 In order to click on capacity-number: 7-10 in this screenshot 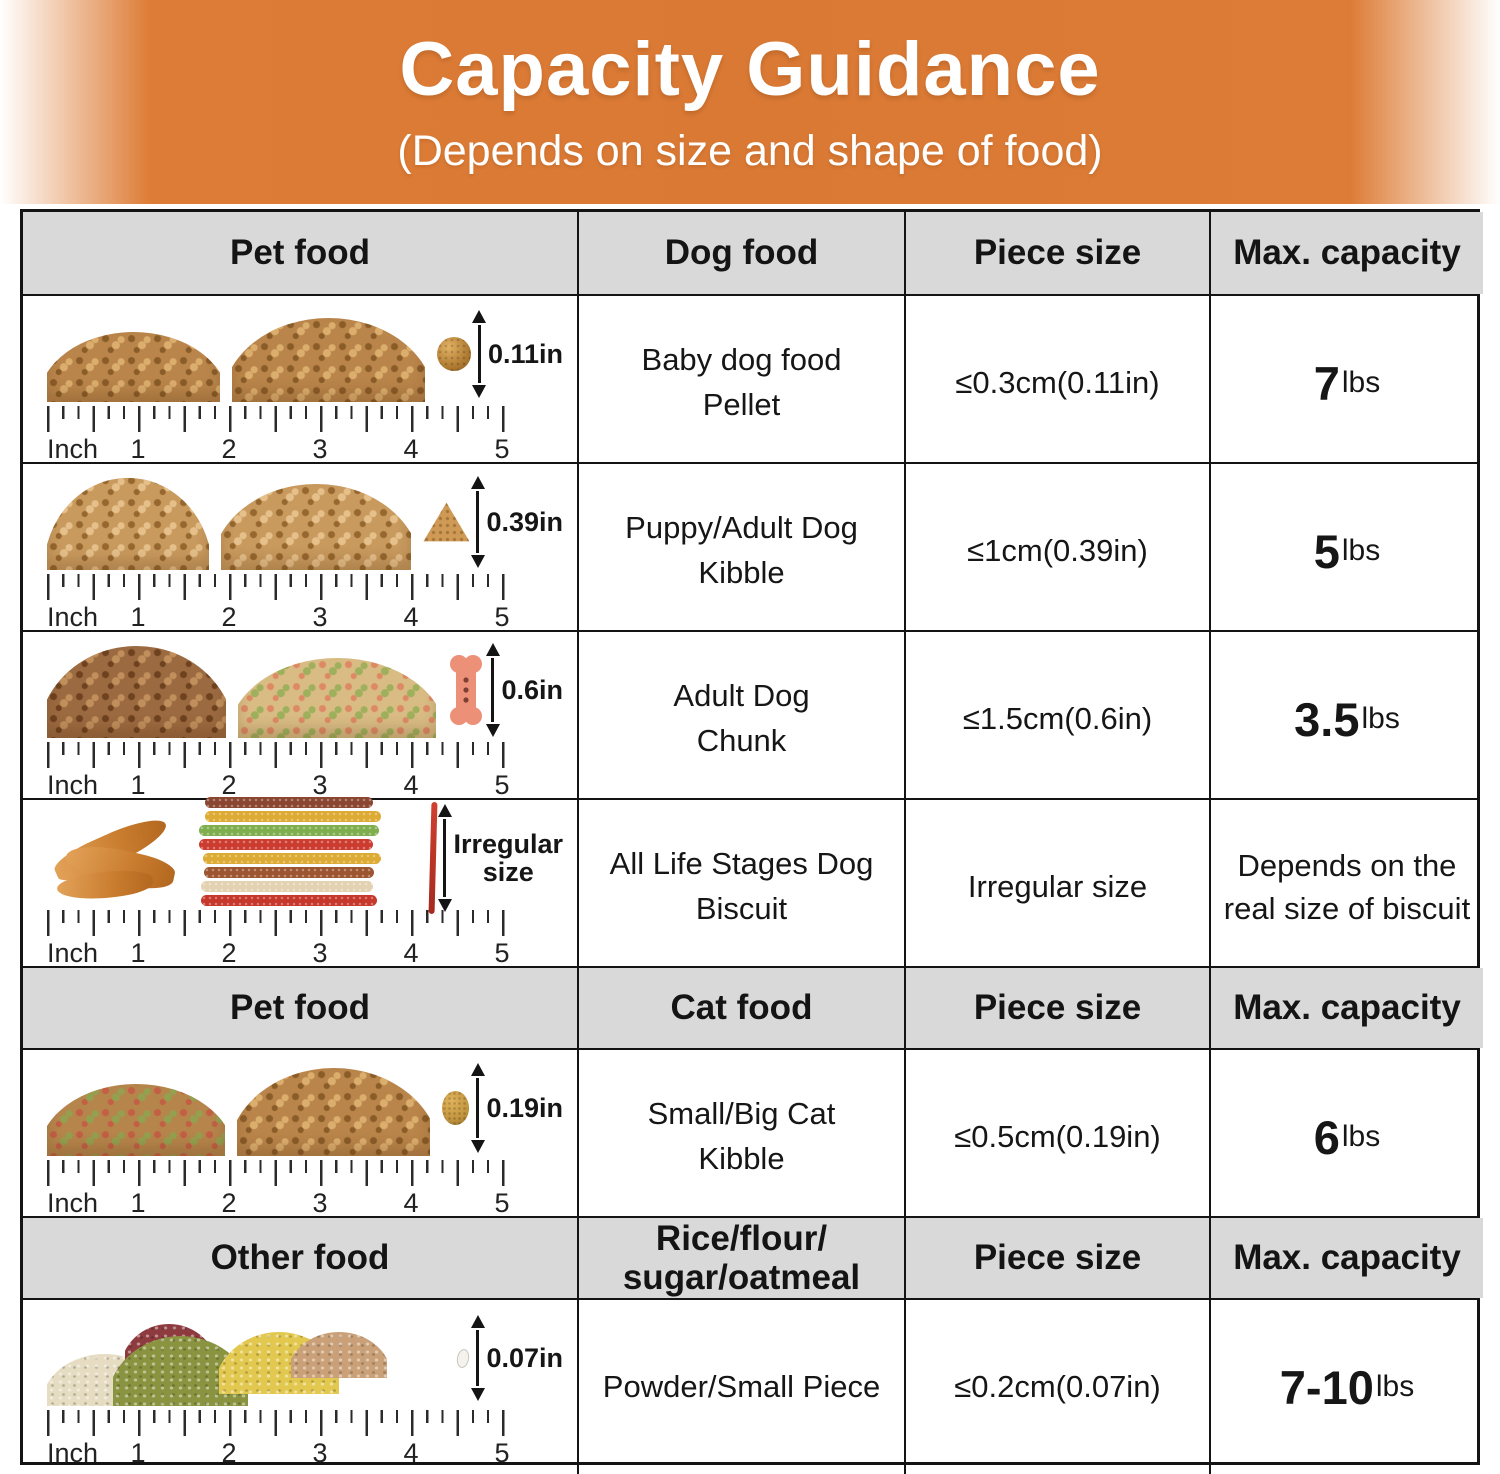, I will do `click(1326, 1387)`.